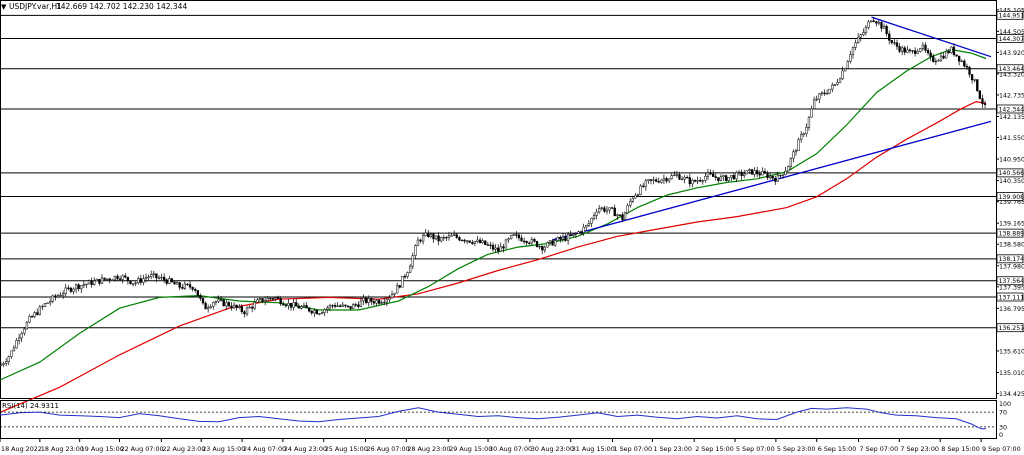  What do you see at coordinates (1005, 420) in the screenshot?
I see `rsi-axis: 100 70 300` at bounding box center [1005, 420].